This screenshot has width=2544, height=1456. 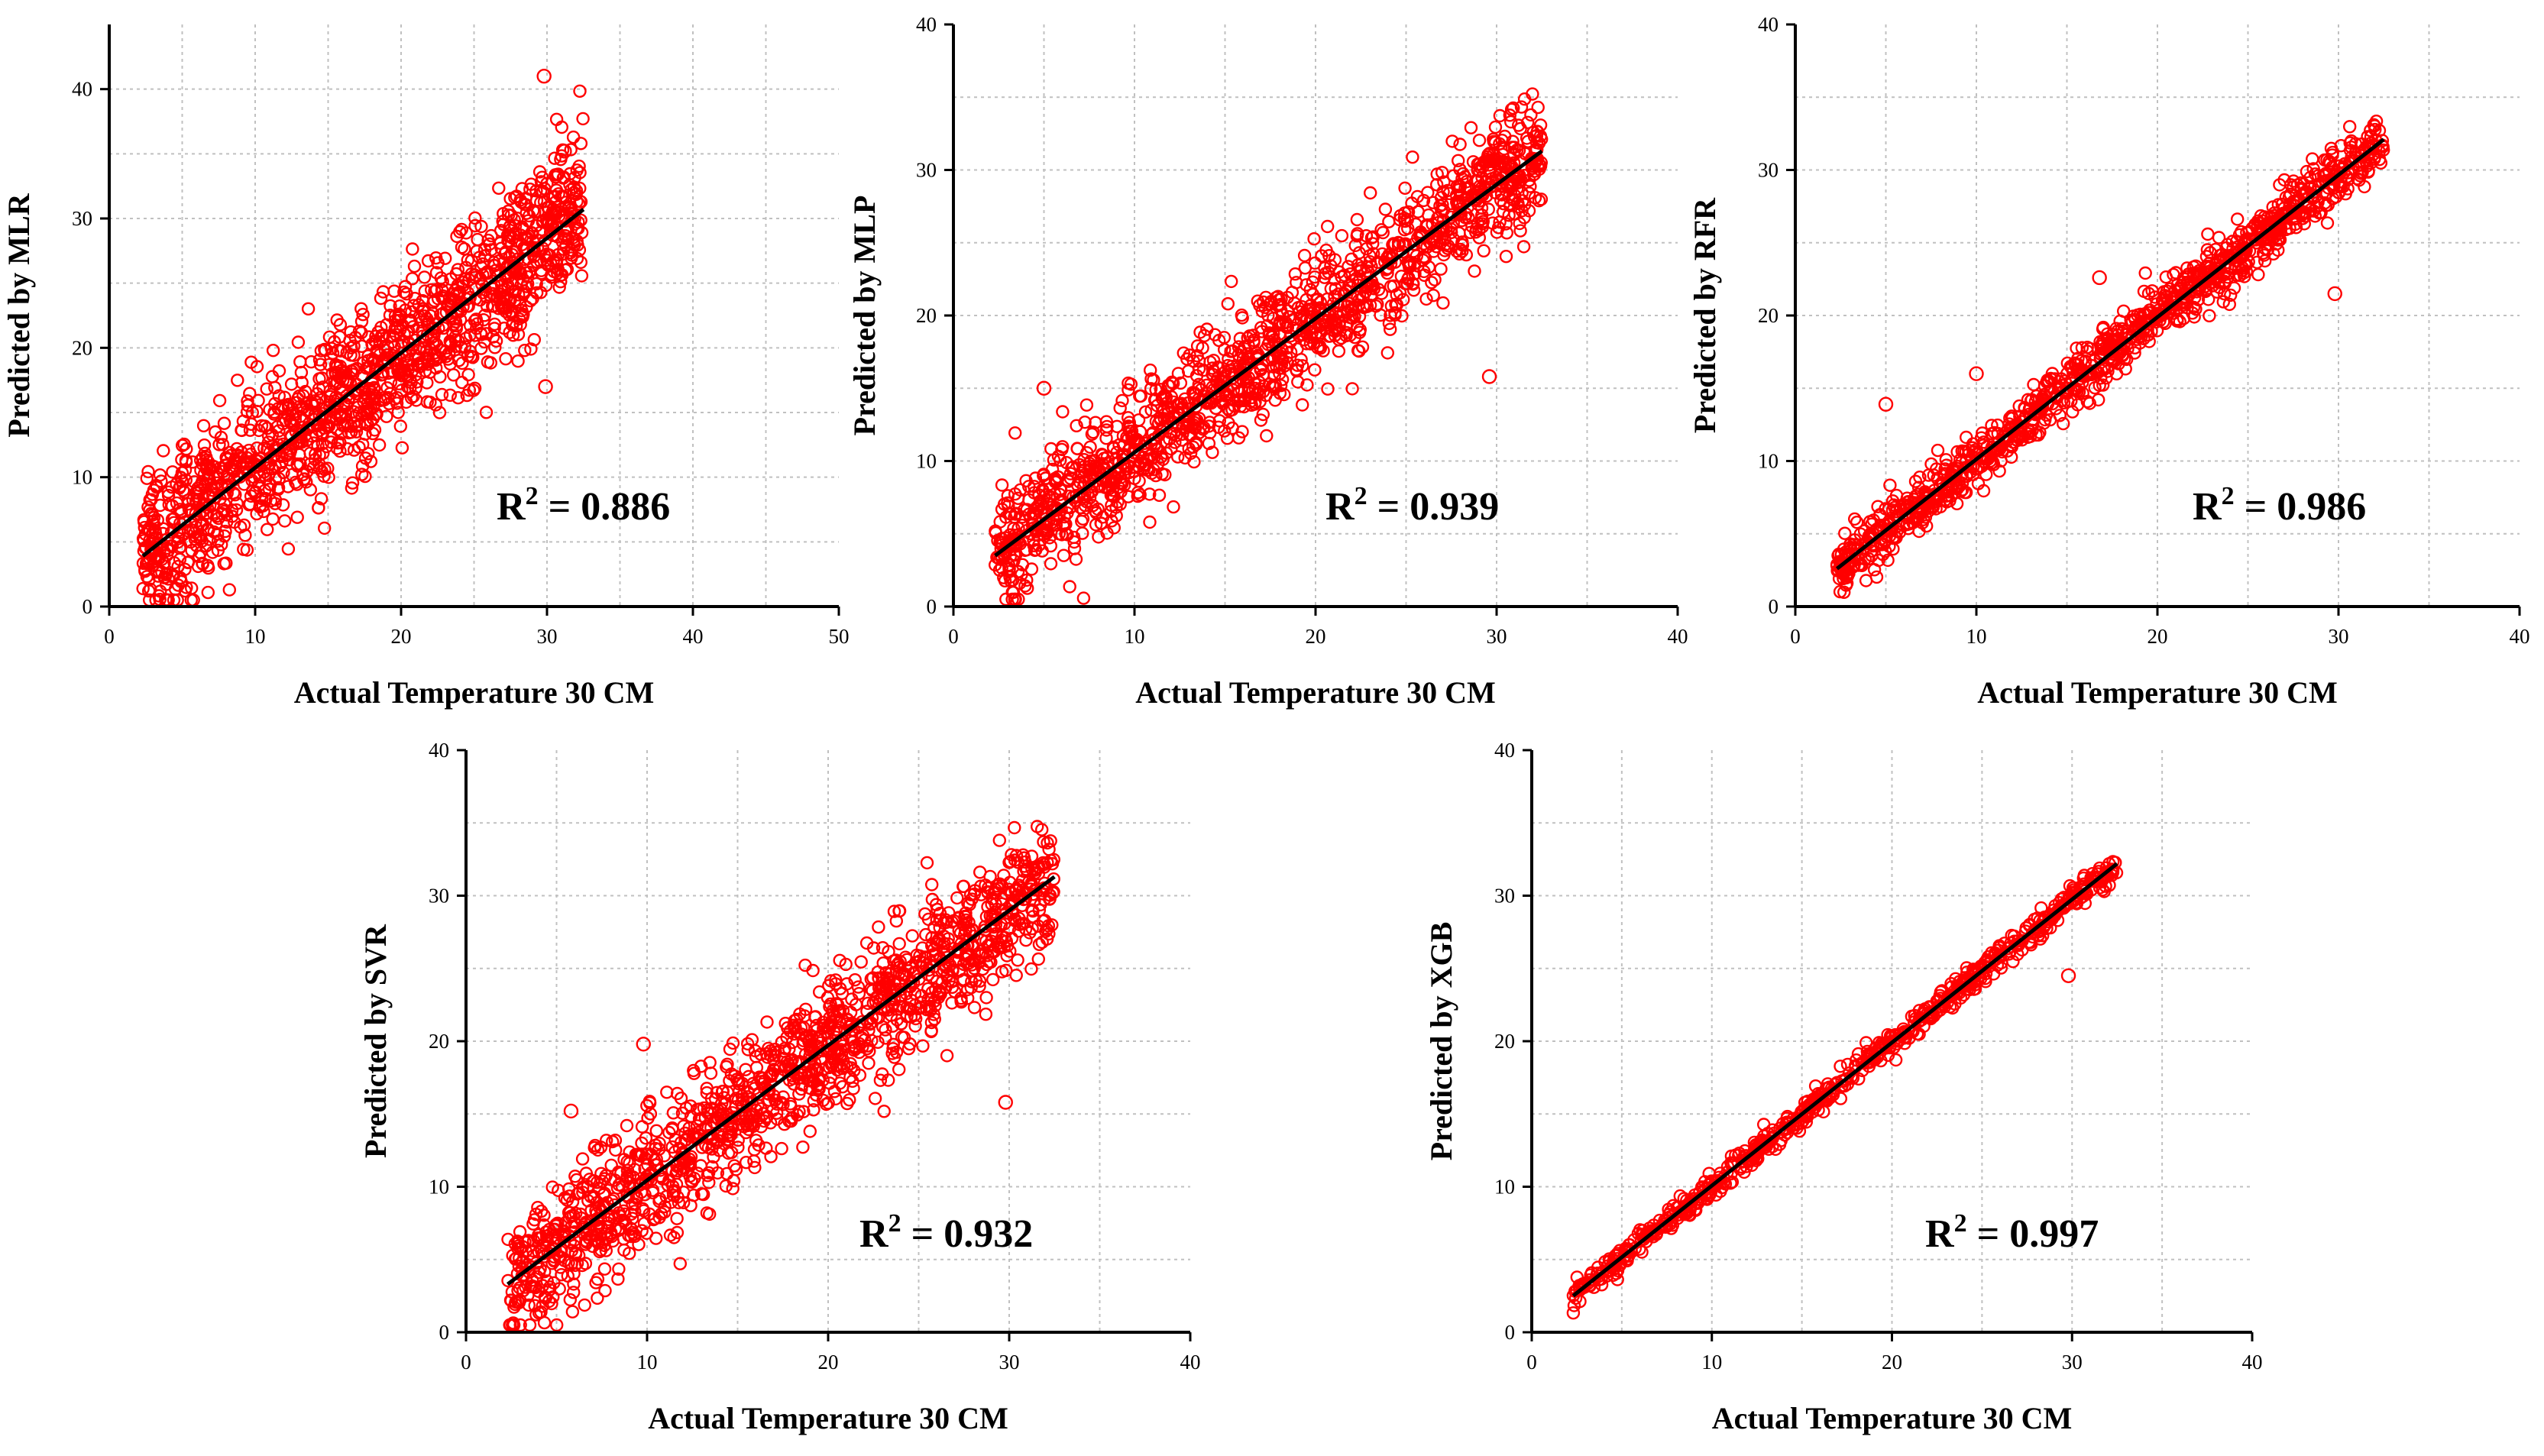 I want to click on x-axis-title: Actual Temperature 30 CM, so click(x=1315, y=693).